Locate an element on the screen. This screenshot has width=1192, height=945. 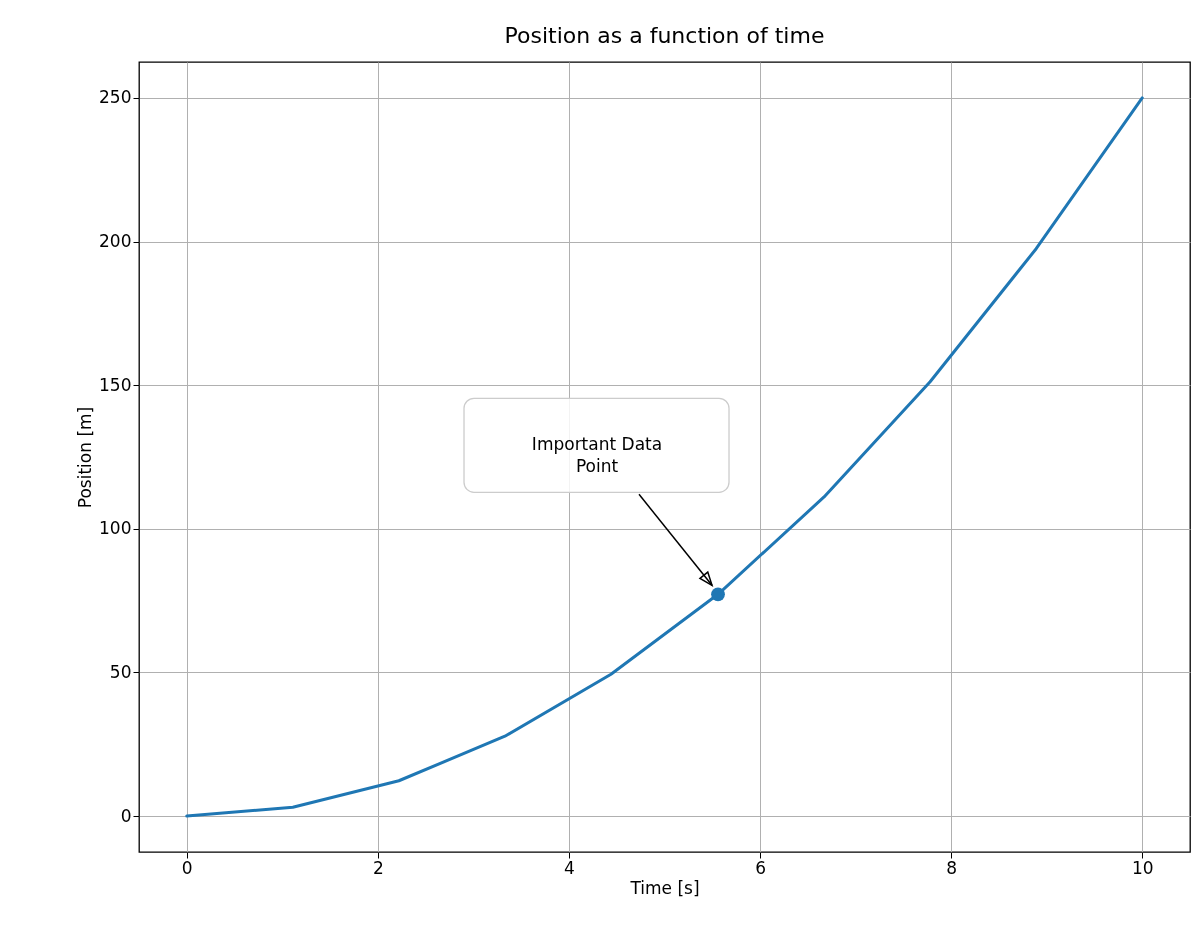
y-tick-label: 200 is located at coordinates (115, 241).